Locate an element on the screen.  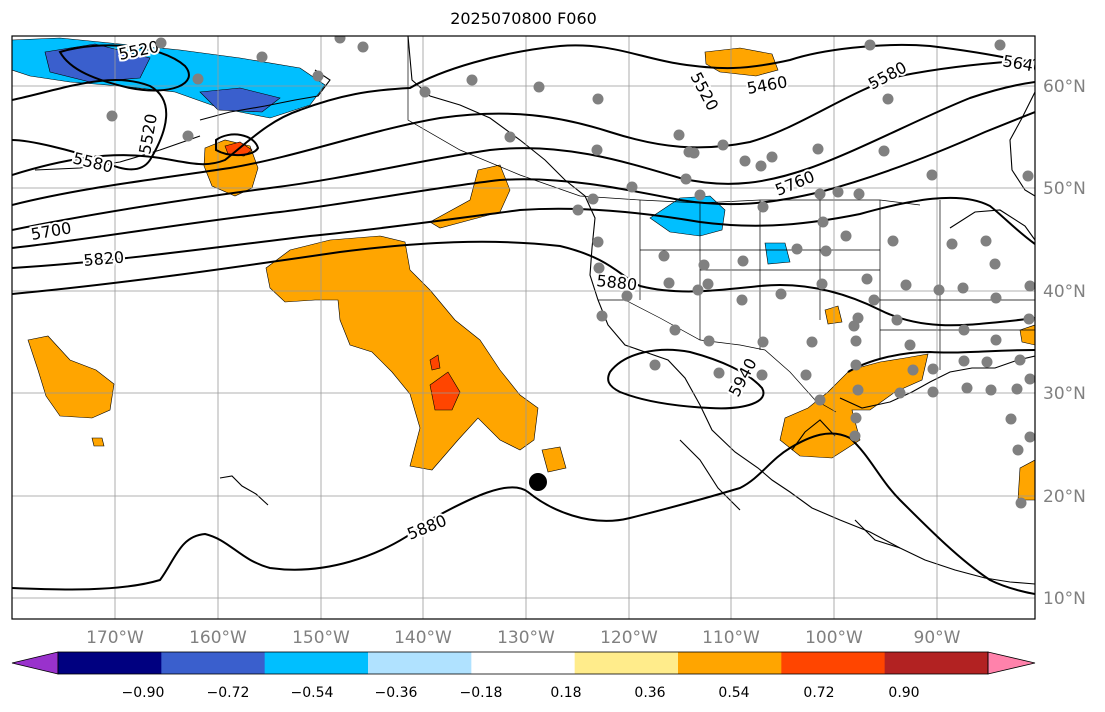
positive-region-small-pacific is located at coordinates (329, 455).